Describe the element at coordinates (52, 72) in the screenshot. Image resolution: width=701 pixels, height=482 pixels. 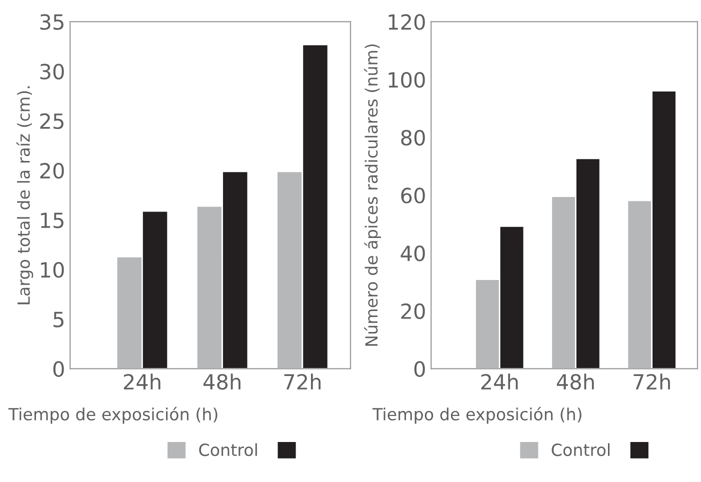
I see `y-tick-label: 30` at that location.